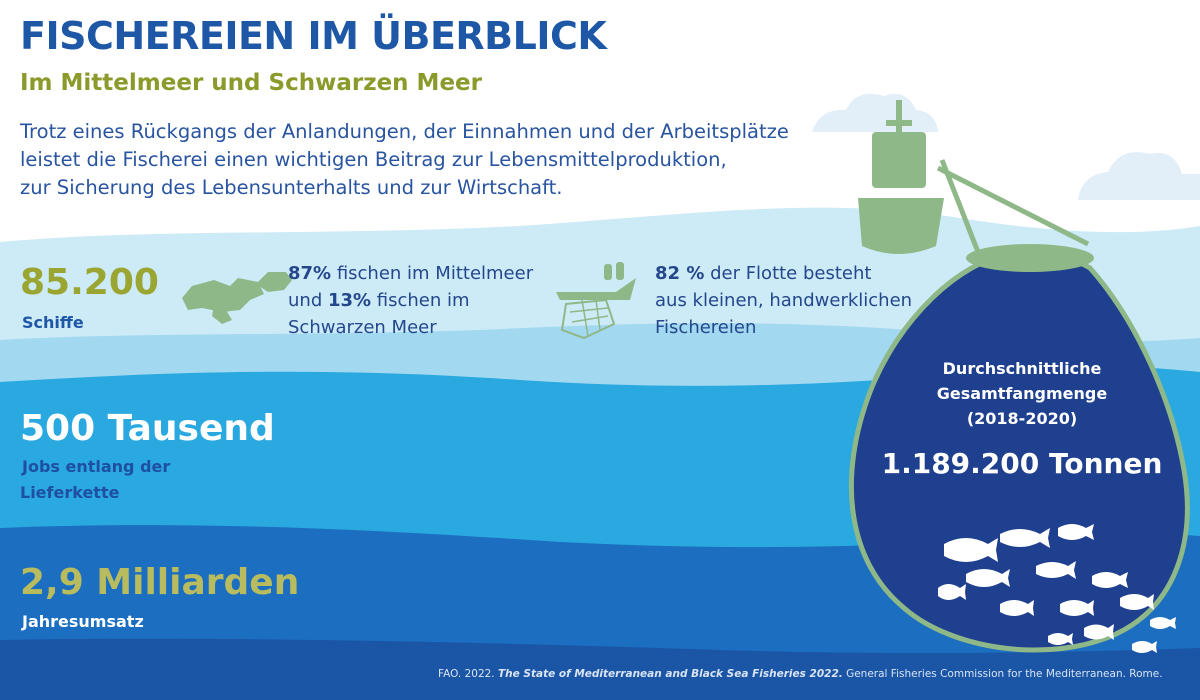  I want to click on mediterranean-map-icon, so click(237, 298).